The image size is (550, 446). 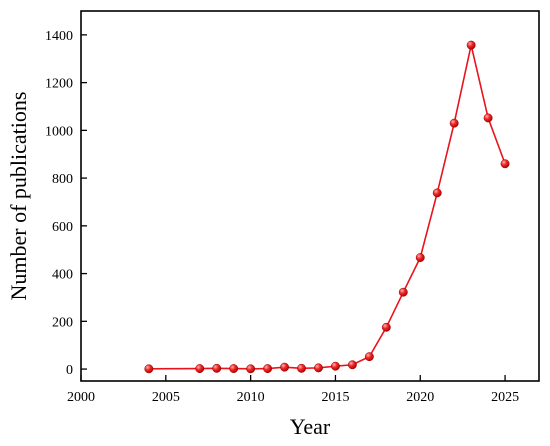 I want to click on y-tick-label: 400, so click(x=62, y=275).